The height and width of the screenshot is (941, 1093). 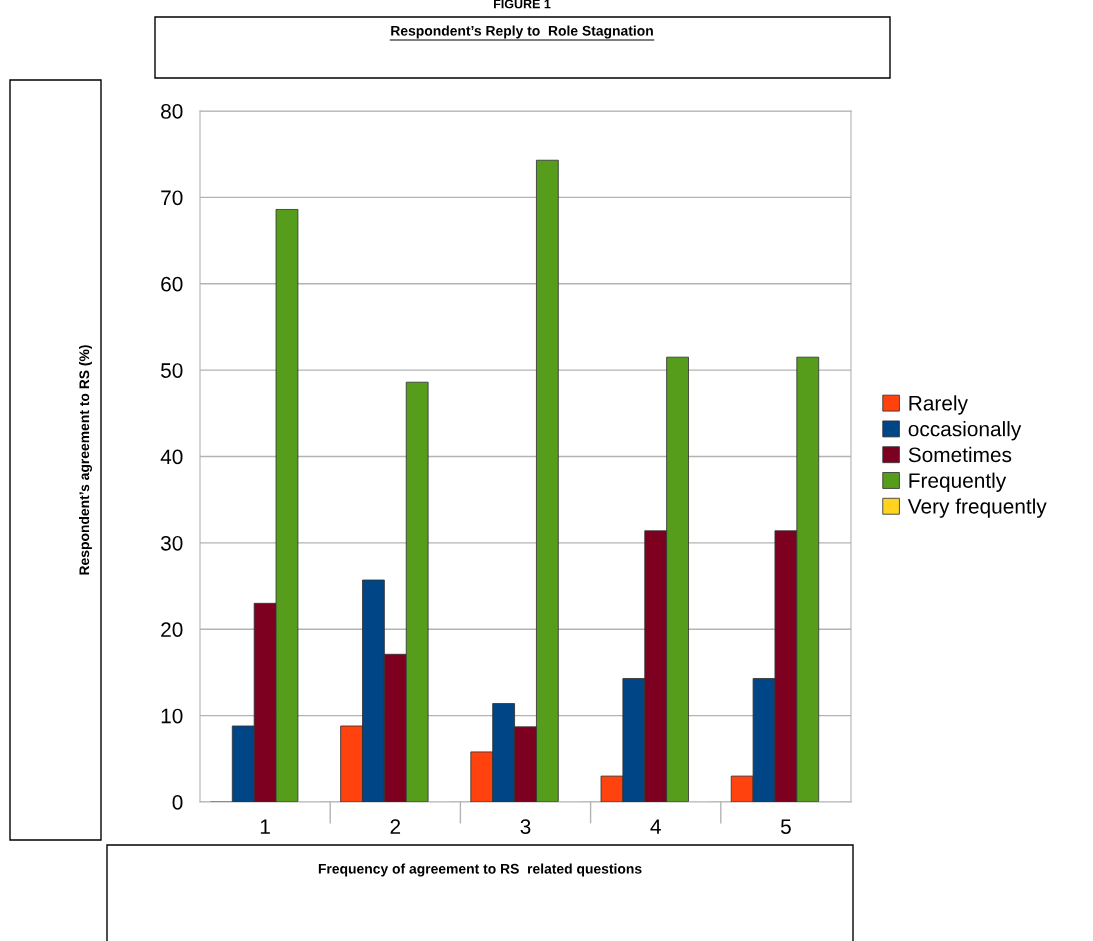 I want to click on y-tick-label: 20, so click(x=172, y=629).